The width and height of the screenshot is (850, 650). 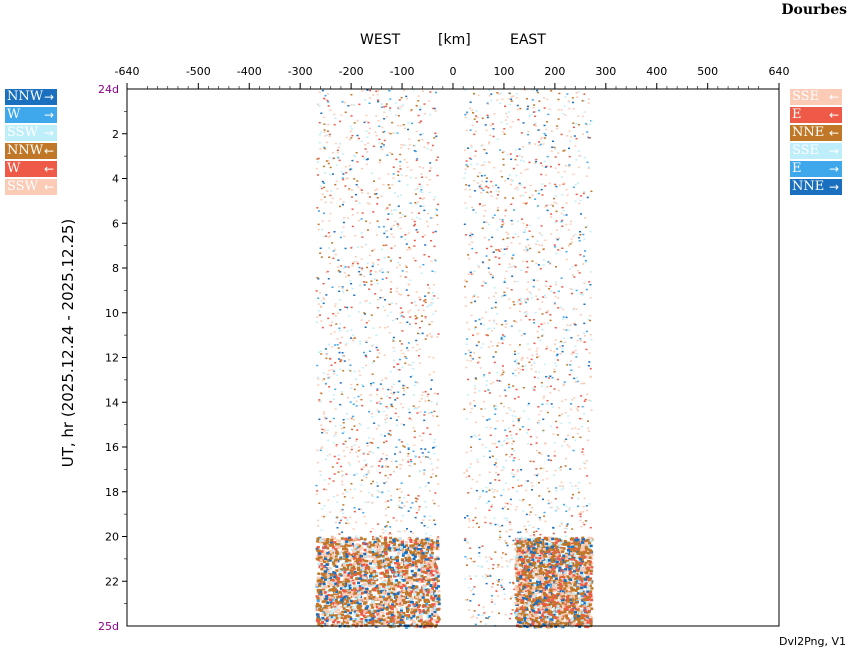 I want to click on legend-right-item-nne: NNE ←, so click(x=816, y=133).